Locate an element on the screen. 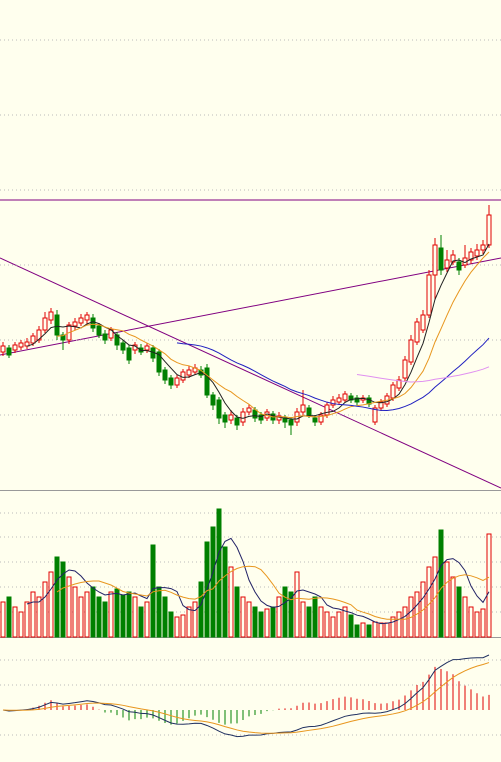 The width and height of the screenshot is (501, 762). macd-dea is located at coordinates (246, 698).